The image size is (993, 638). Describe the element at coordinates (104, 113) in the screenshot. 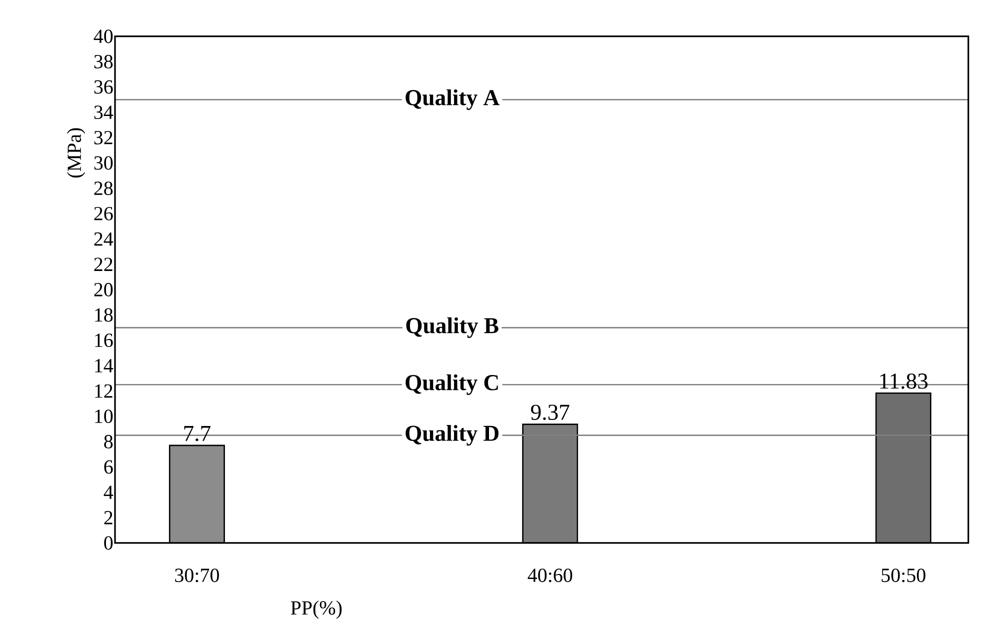

I see `y-tick-label: 34` at that location.